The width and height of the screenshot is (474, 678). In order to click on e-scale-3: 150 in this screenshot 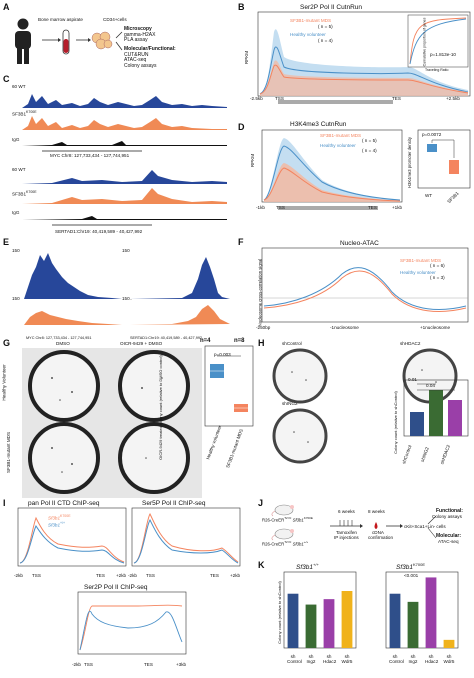, I will do `click(126, 298)`.